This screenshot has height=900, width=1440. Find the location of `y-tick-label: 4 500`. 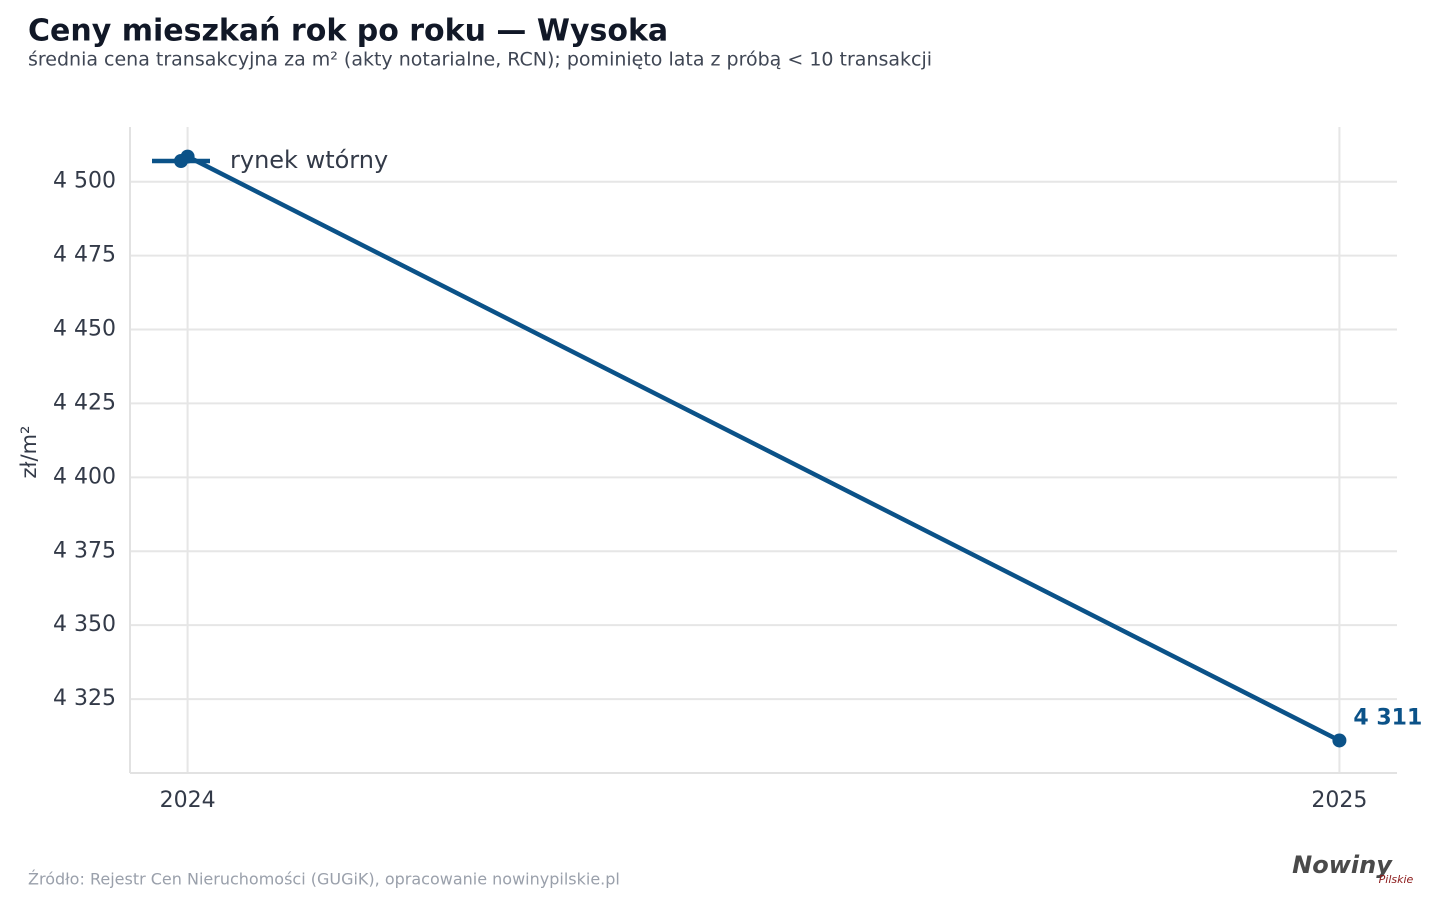

y-tick-label: 4 500 is located at coordinates (84, 181).